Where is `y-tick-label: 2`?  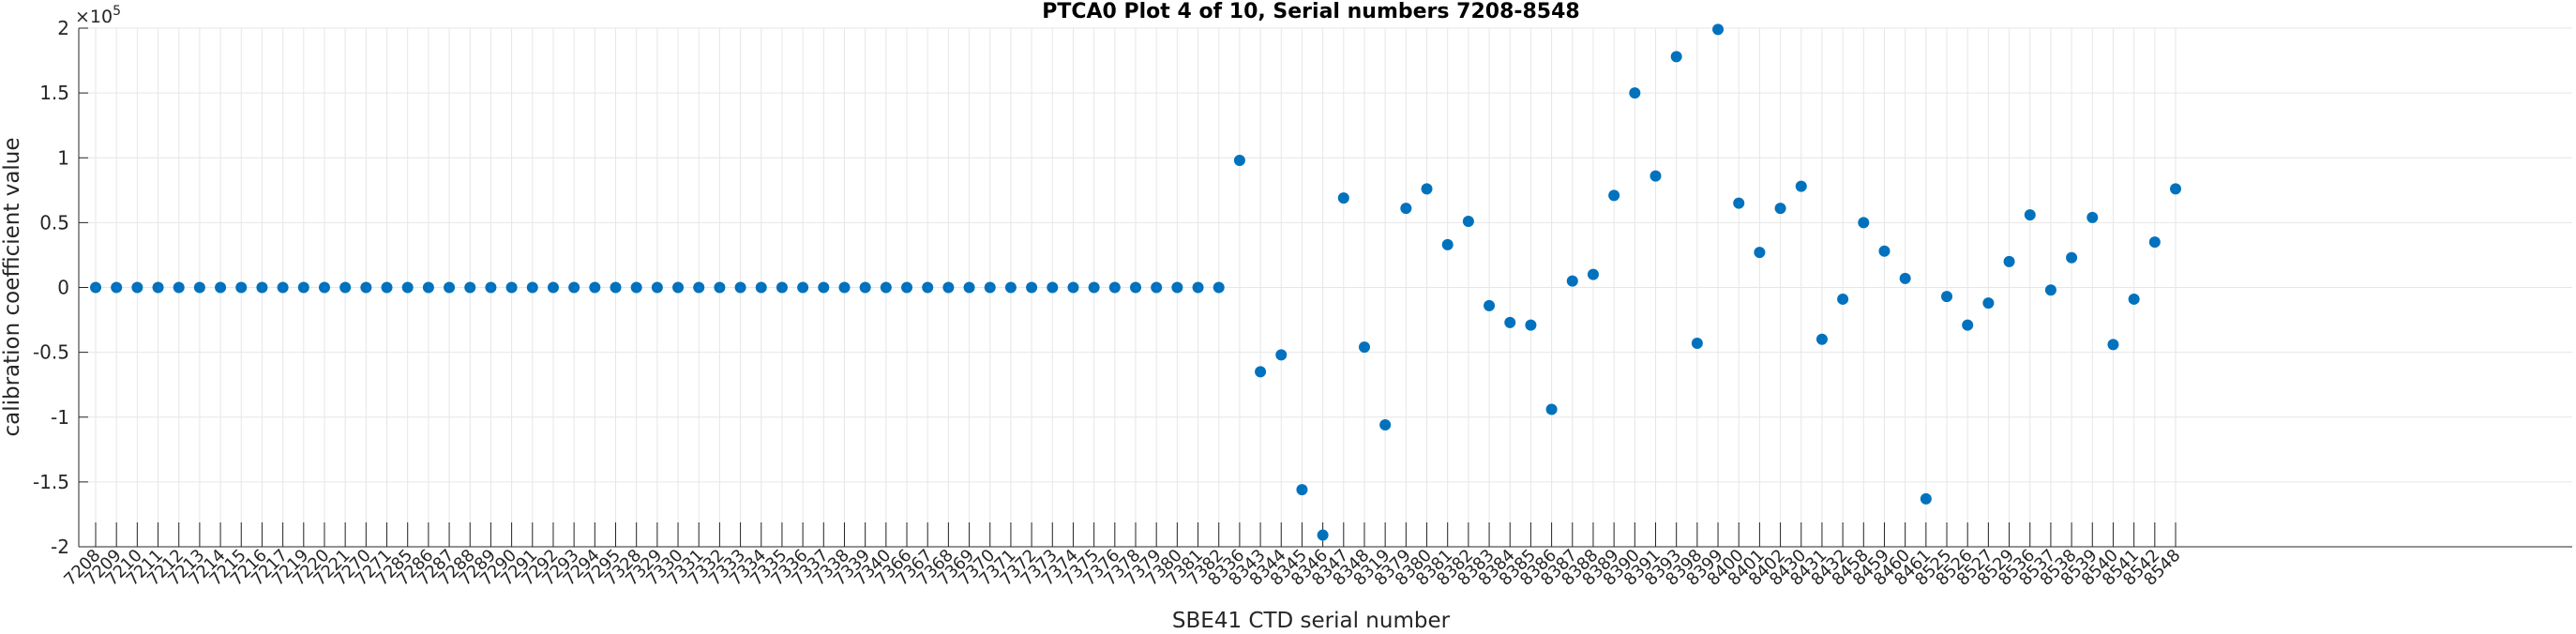
y-tick-label: 2 is located at coordinates (63, 28).